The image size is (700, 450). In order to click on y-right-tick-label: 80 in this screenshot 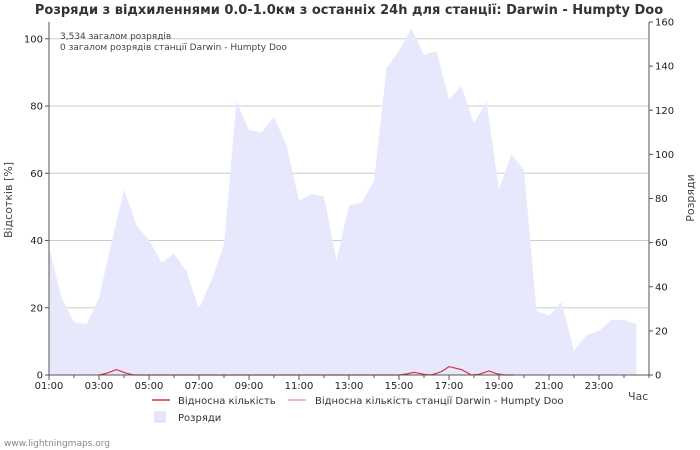, I will do `click(661, 199)`.